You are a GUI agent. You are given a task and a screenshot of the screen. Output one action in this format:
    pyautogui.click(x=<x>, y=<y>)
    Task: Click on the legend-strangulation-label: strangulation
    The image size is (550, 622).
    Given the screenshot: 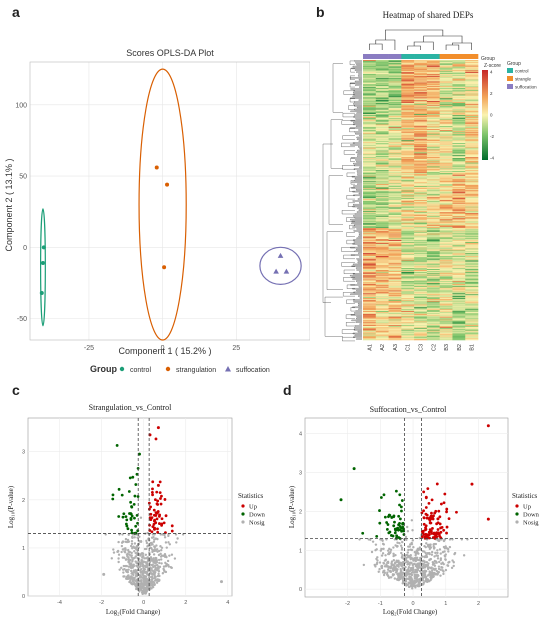 What is the action you would take?
    pyautogui.click(x=196, y=370)
    